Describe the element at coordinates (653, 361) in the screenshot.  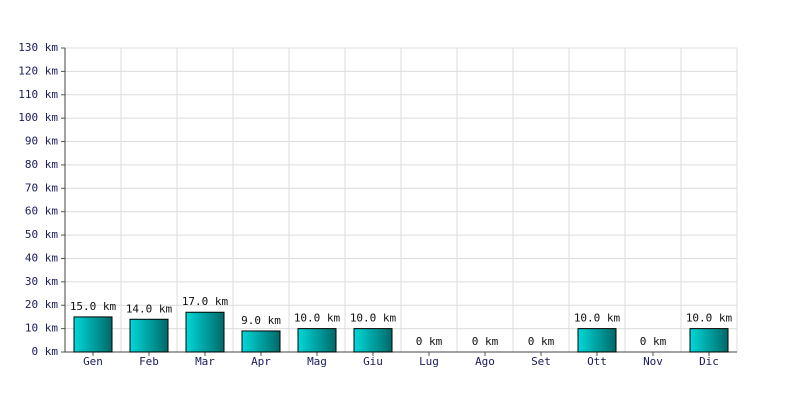
I see `x-tick-label: Nov` at that location.